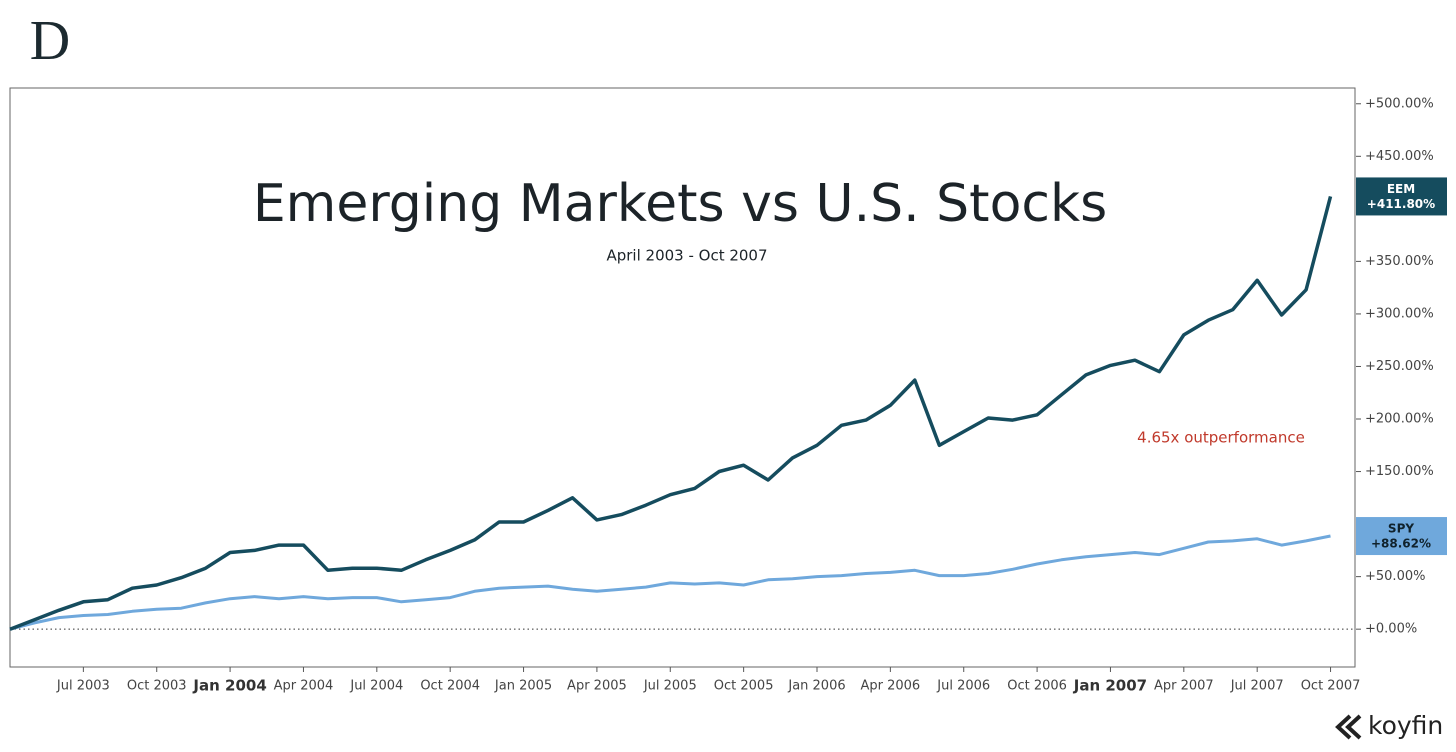  What do you see at coordinates (1331, 686) in the screenshot?
I see `x-tick-label: Oct 2007` at bounding box center [1331, 686].